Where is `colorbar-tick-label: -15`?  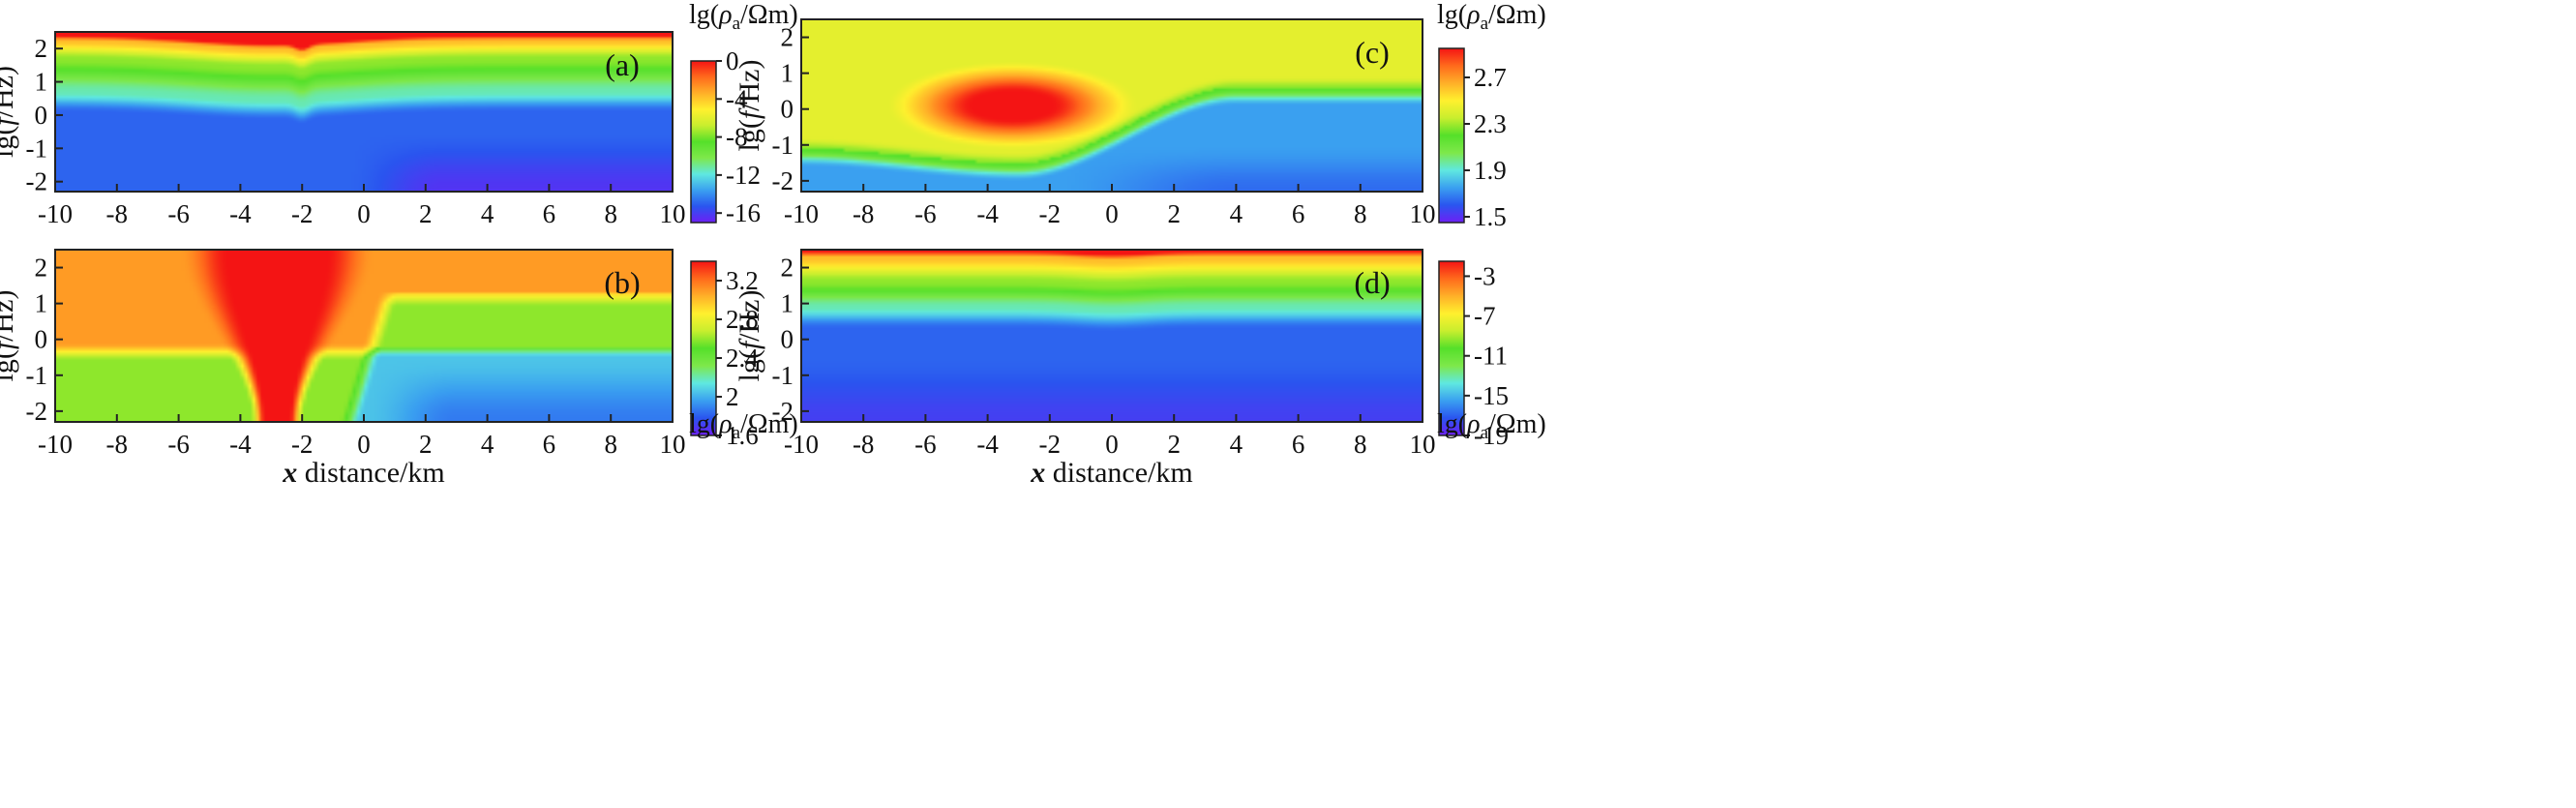
colorbar-tick-label: -15 is located at coordinates (1491, 395).